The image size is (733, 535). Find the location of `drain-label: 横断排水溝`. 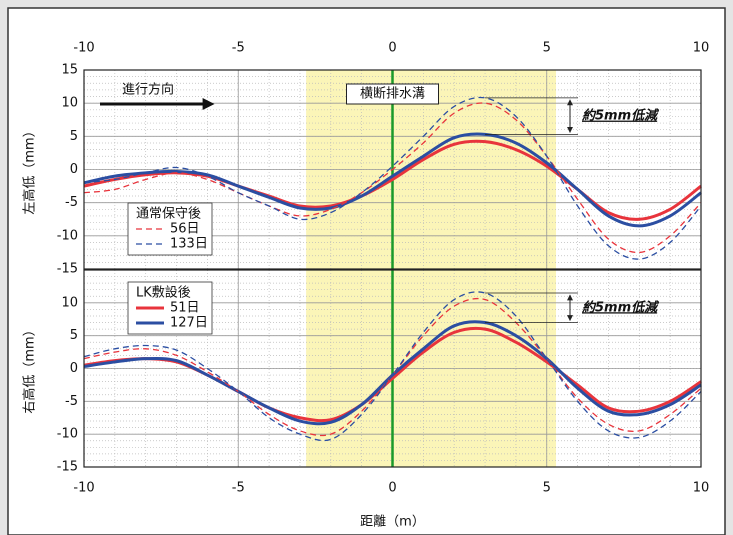

drain-label: 横断排水溝 is located at coordinates (392, 94).